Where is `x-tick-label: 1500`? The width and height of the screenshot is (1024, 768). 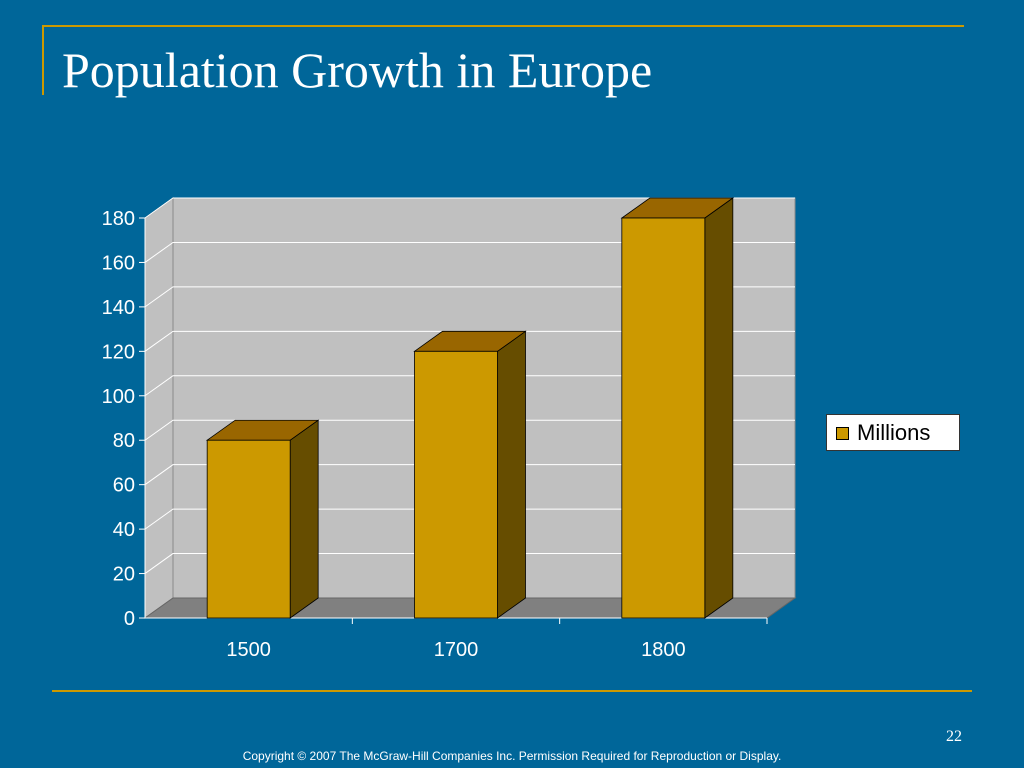 x-tick-label: 1500 is located at coordinates (248, 650).